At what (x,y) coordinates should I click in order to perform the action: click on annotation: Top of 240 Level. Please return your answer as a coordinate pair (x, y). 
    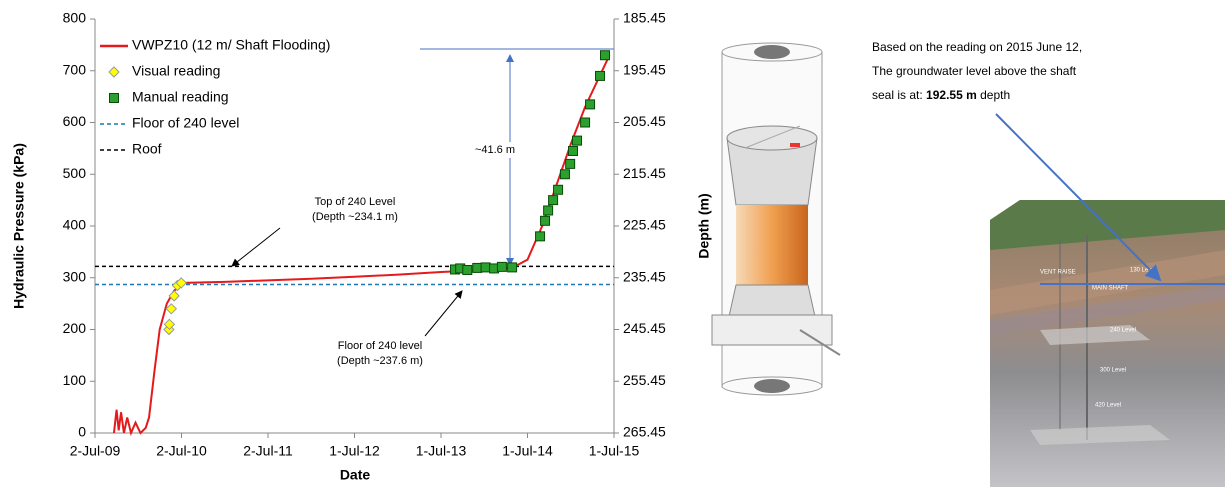
    Looking at the image, I should click on (355, 202).